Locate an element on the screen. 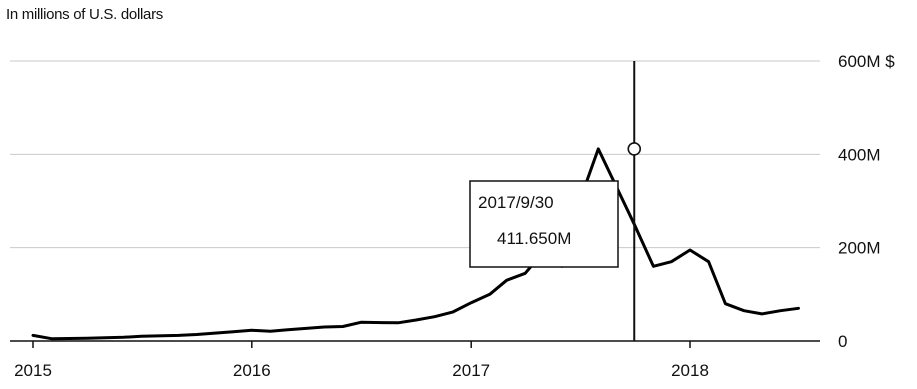  x-tick-label: 2018 is located at coordinates (690, 370).